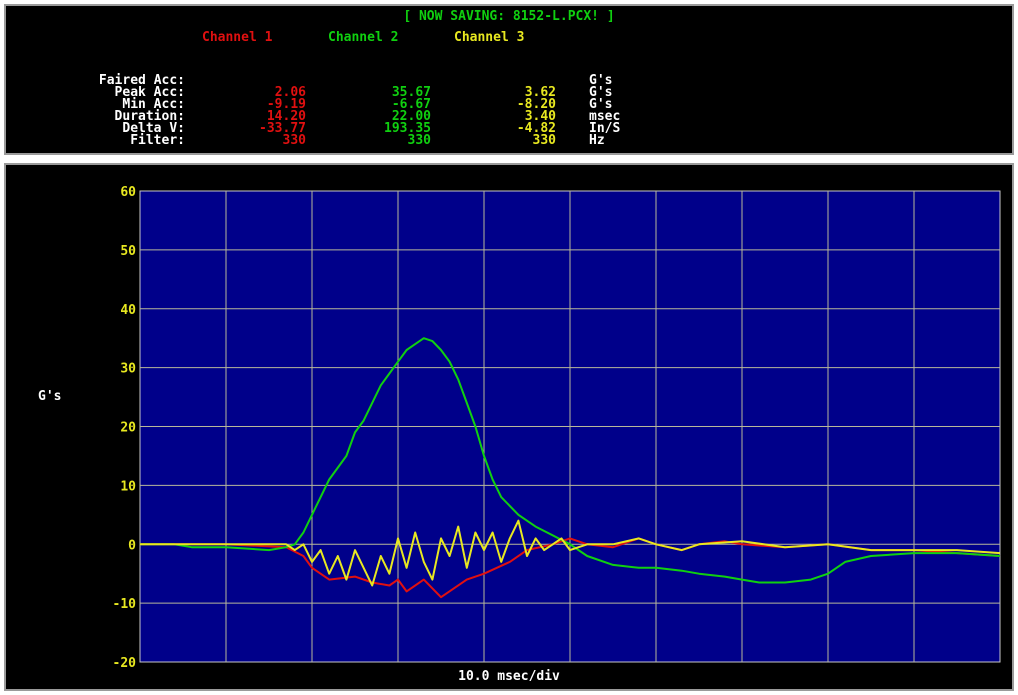  Describe the element at coordinates (536, 104) in the screenshot. I see `ch3-min-value: -8.20` at that location.